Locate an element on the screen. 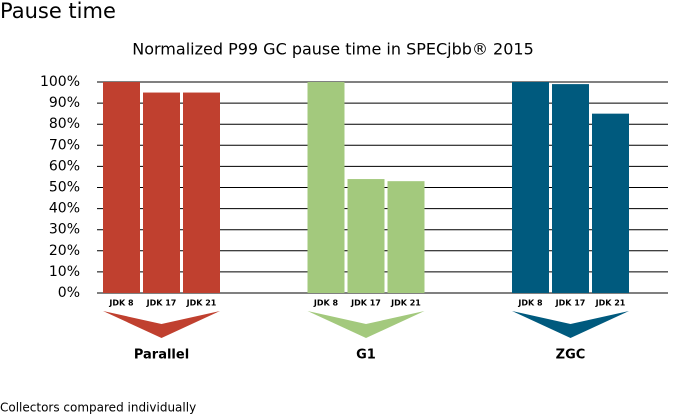 Image resolution: width=677 pixels, height=416 pixels. group-label: ZGC is located at coordinates (571, 355).